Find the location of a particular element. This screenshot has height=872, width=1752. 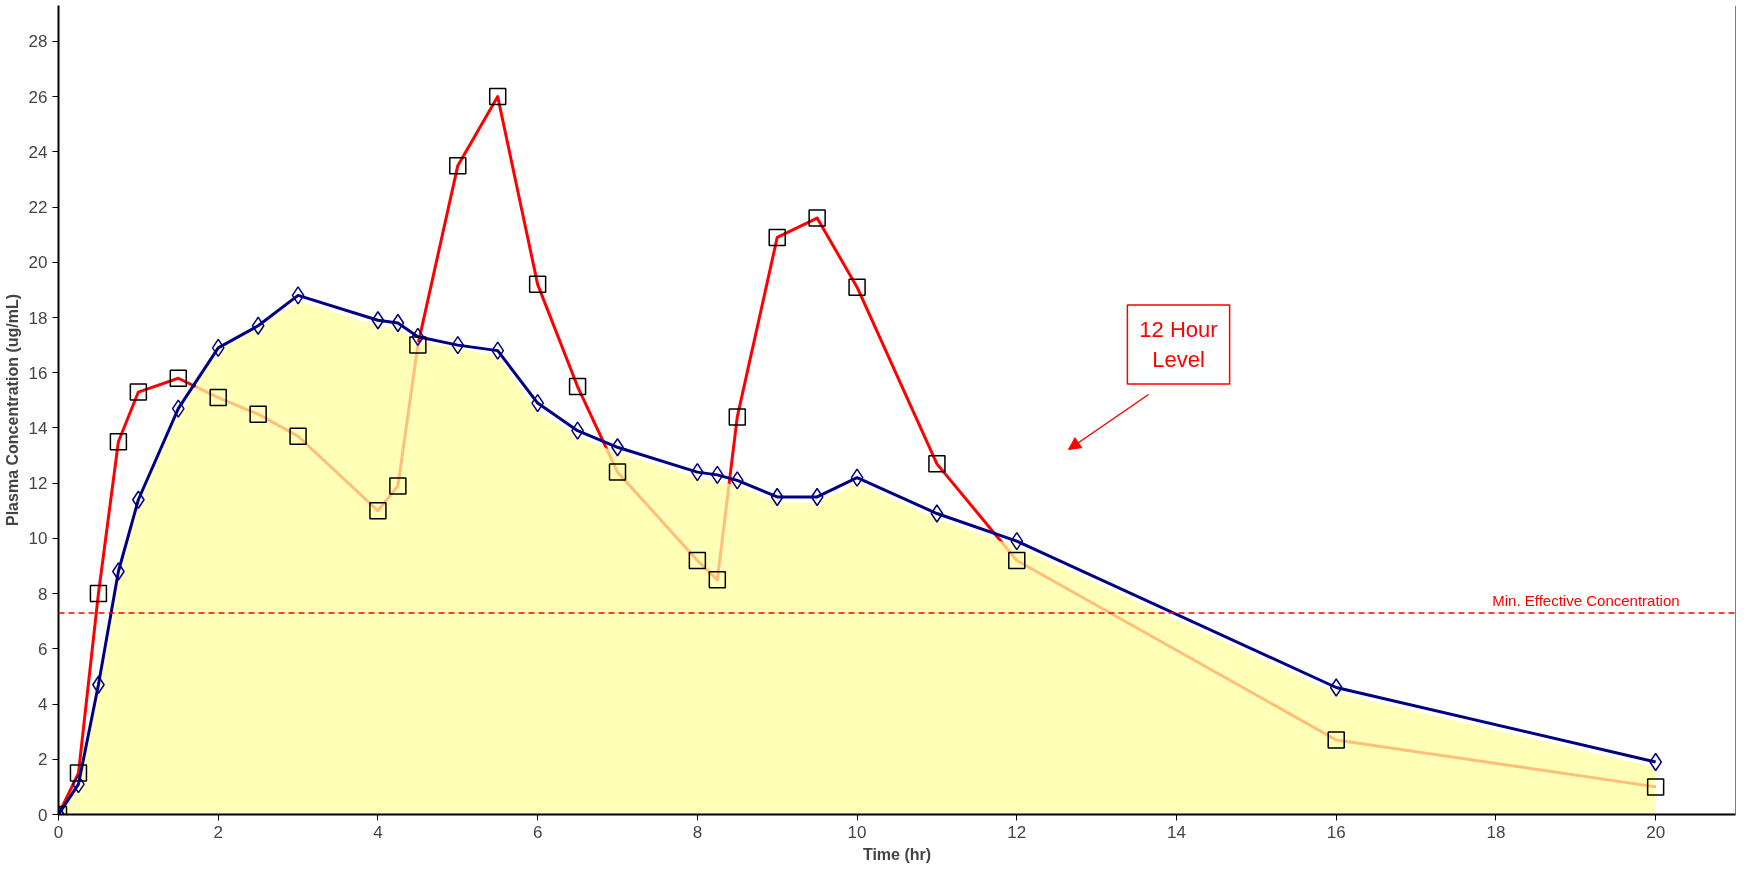

x-tick-label: 4 is located at coordinates (378, 832).